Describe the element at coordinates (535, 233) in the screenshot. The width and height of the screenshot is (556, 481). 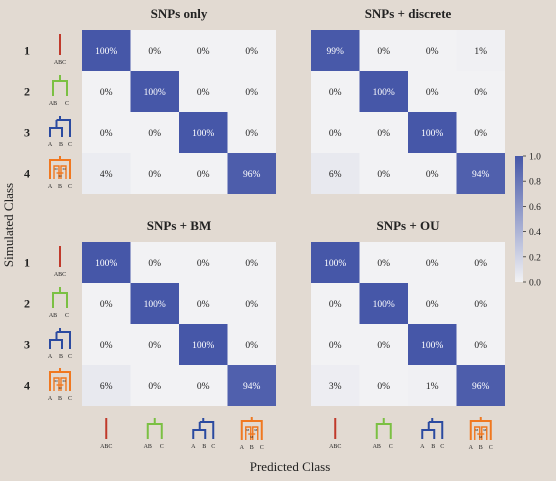
I see `colorbar-tick-label: 0.4` at that location.